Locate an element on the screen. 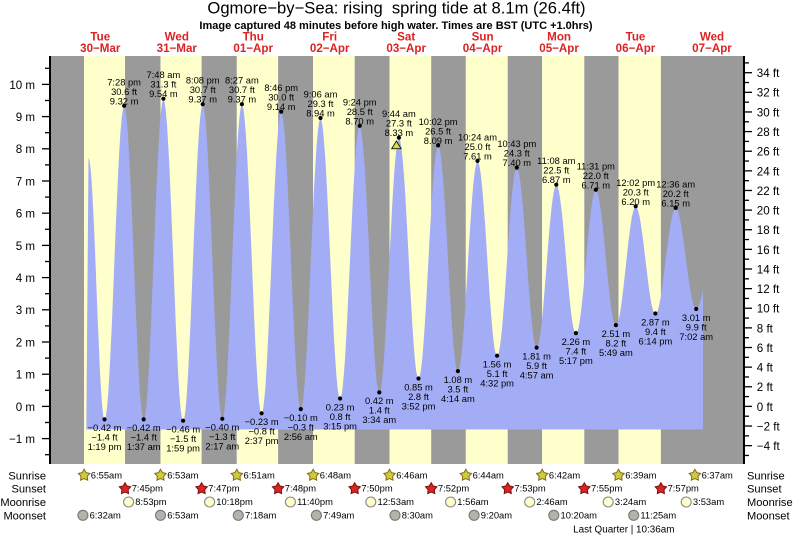  svg-text: 3:24am is located at coordinates (630, 501).